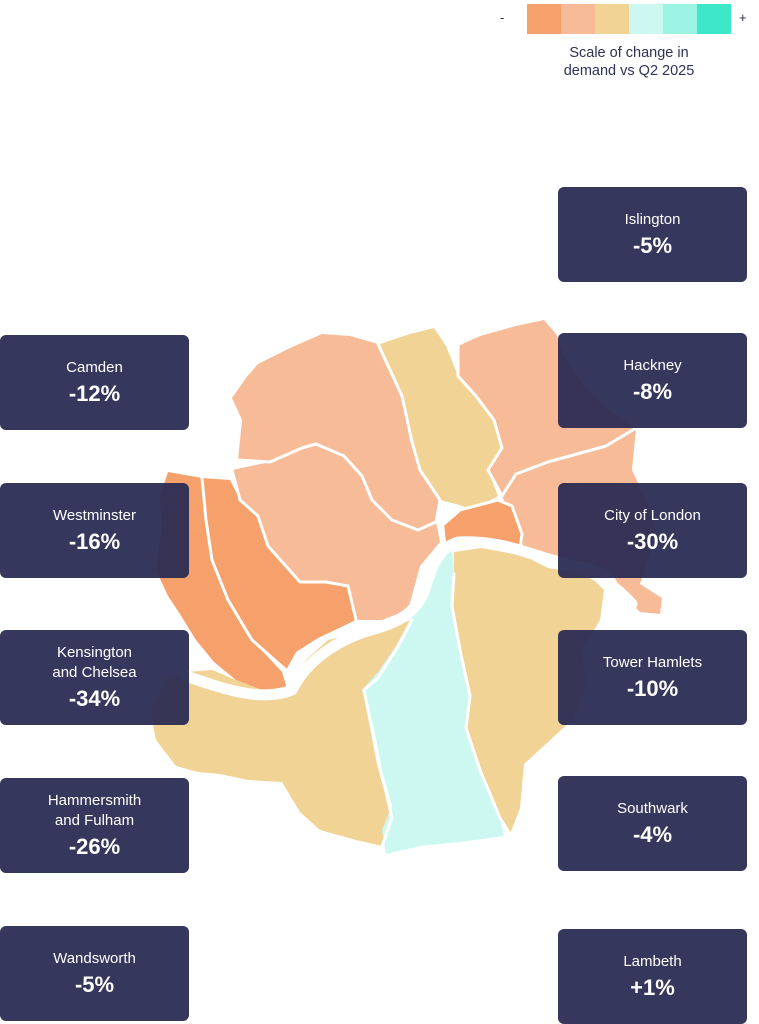 The image size is (759, 1024). I want to click on borough-card-hackney: Hackney -8%, so click(652, 380).